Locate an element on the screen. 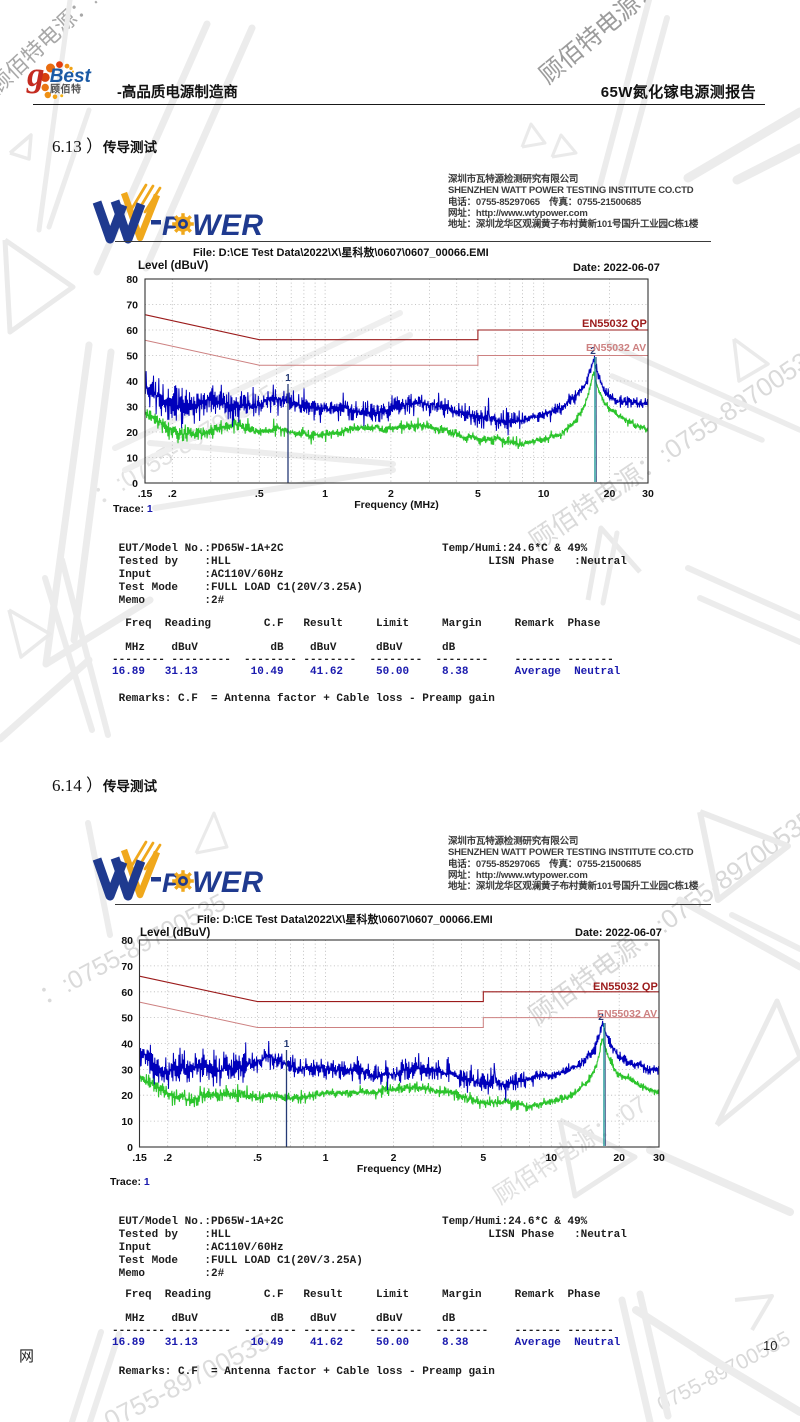 The height and width of the screenshot is (1422, 800). svg-text: g is located at coordinates (35, 74).